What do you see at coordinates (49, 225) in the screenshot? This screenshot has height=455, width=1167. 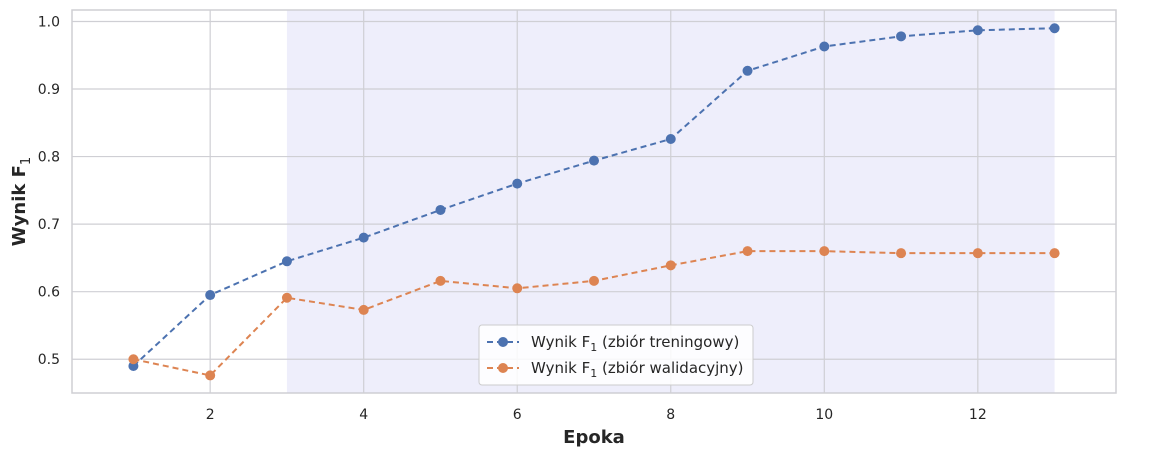 I see `y-tick-label: 0.7` at bounding box center [49, 225].